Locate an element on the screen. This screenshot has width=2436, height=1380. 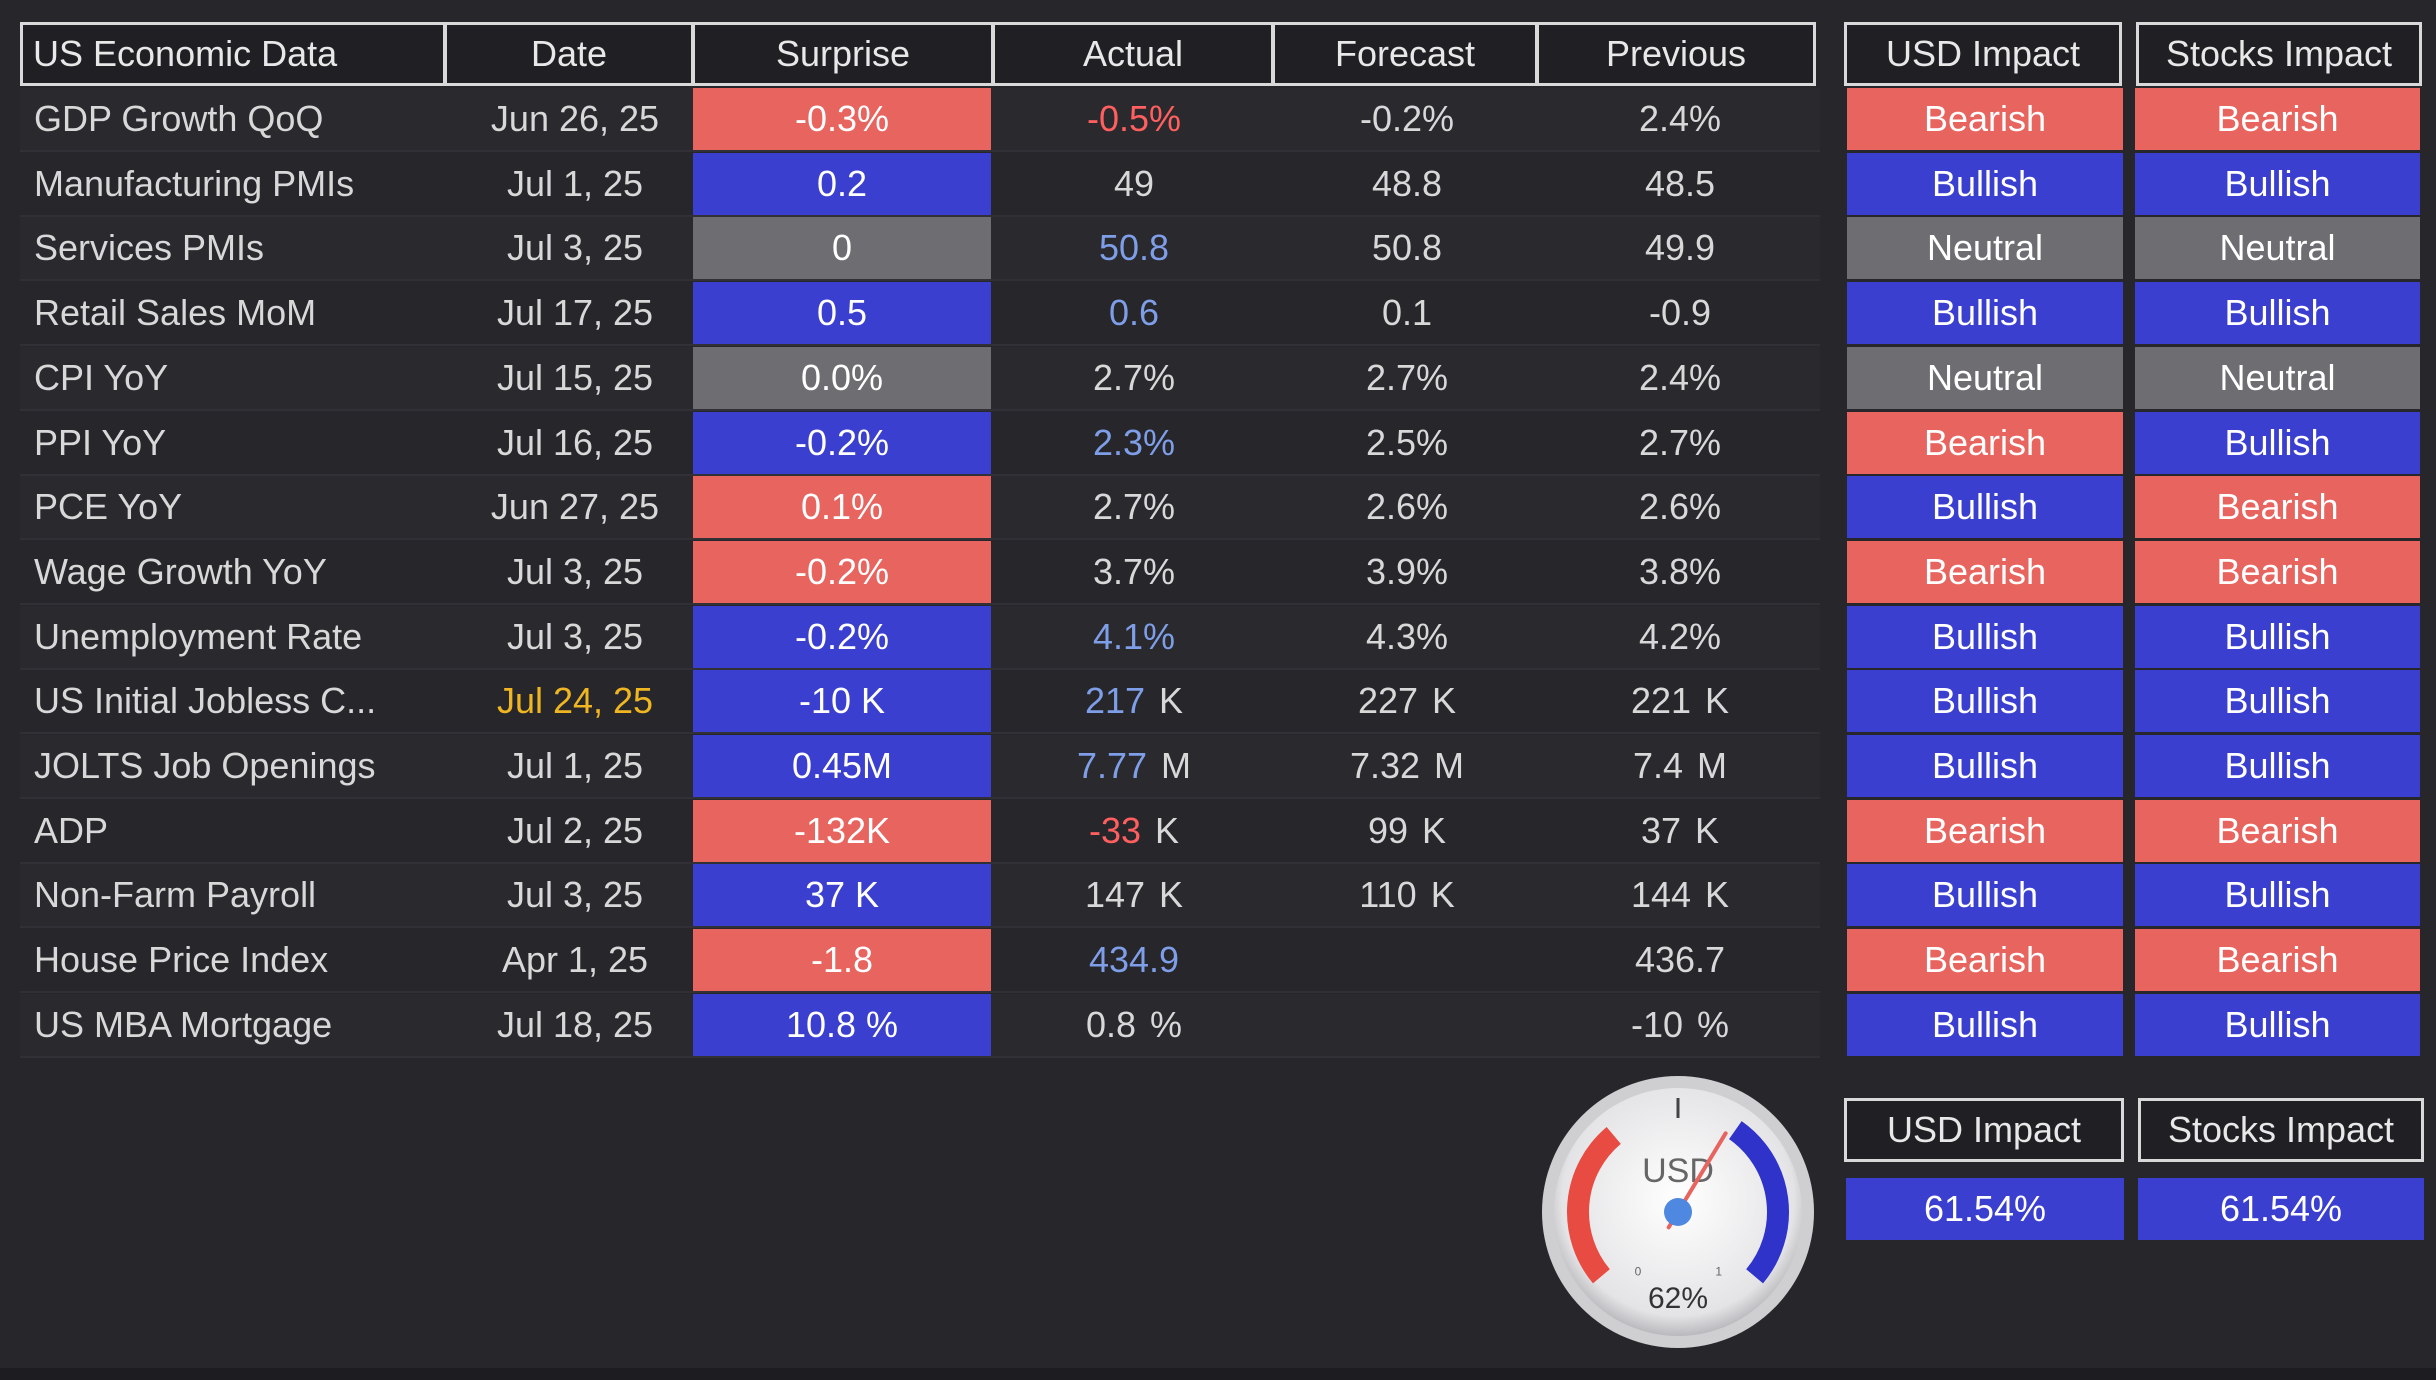
release-date: Jul 1, 25 is located at coordinates (575, 765).